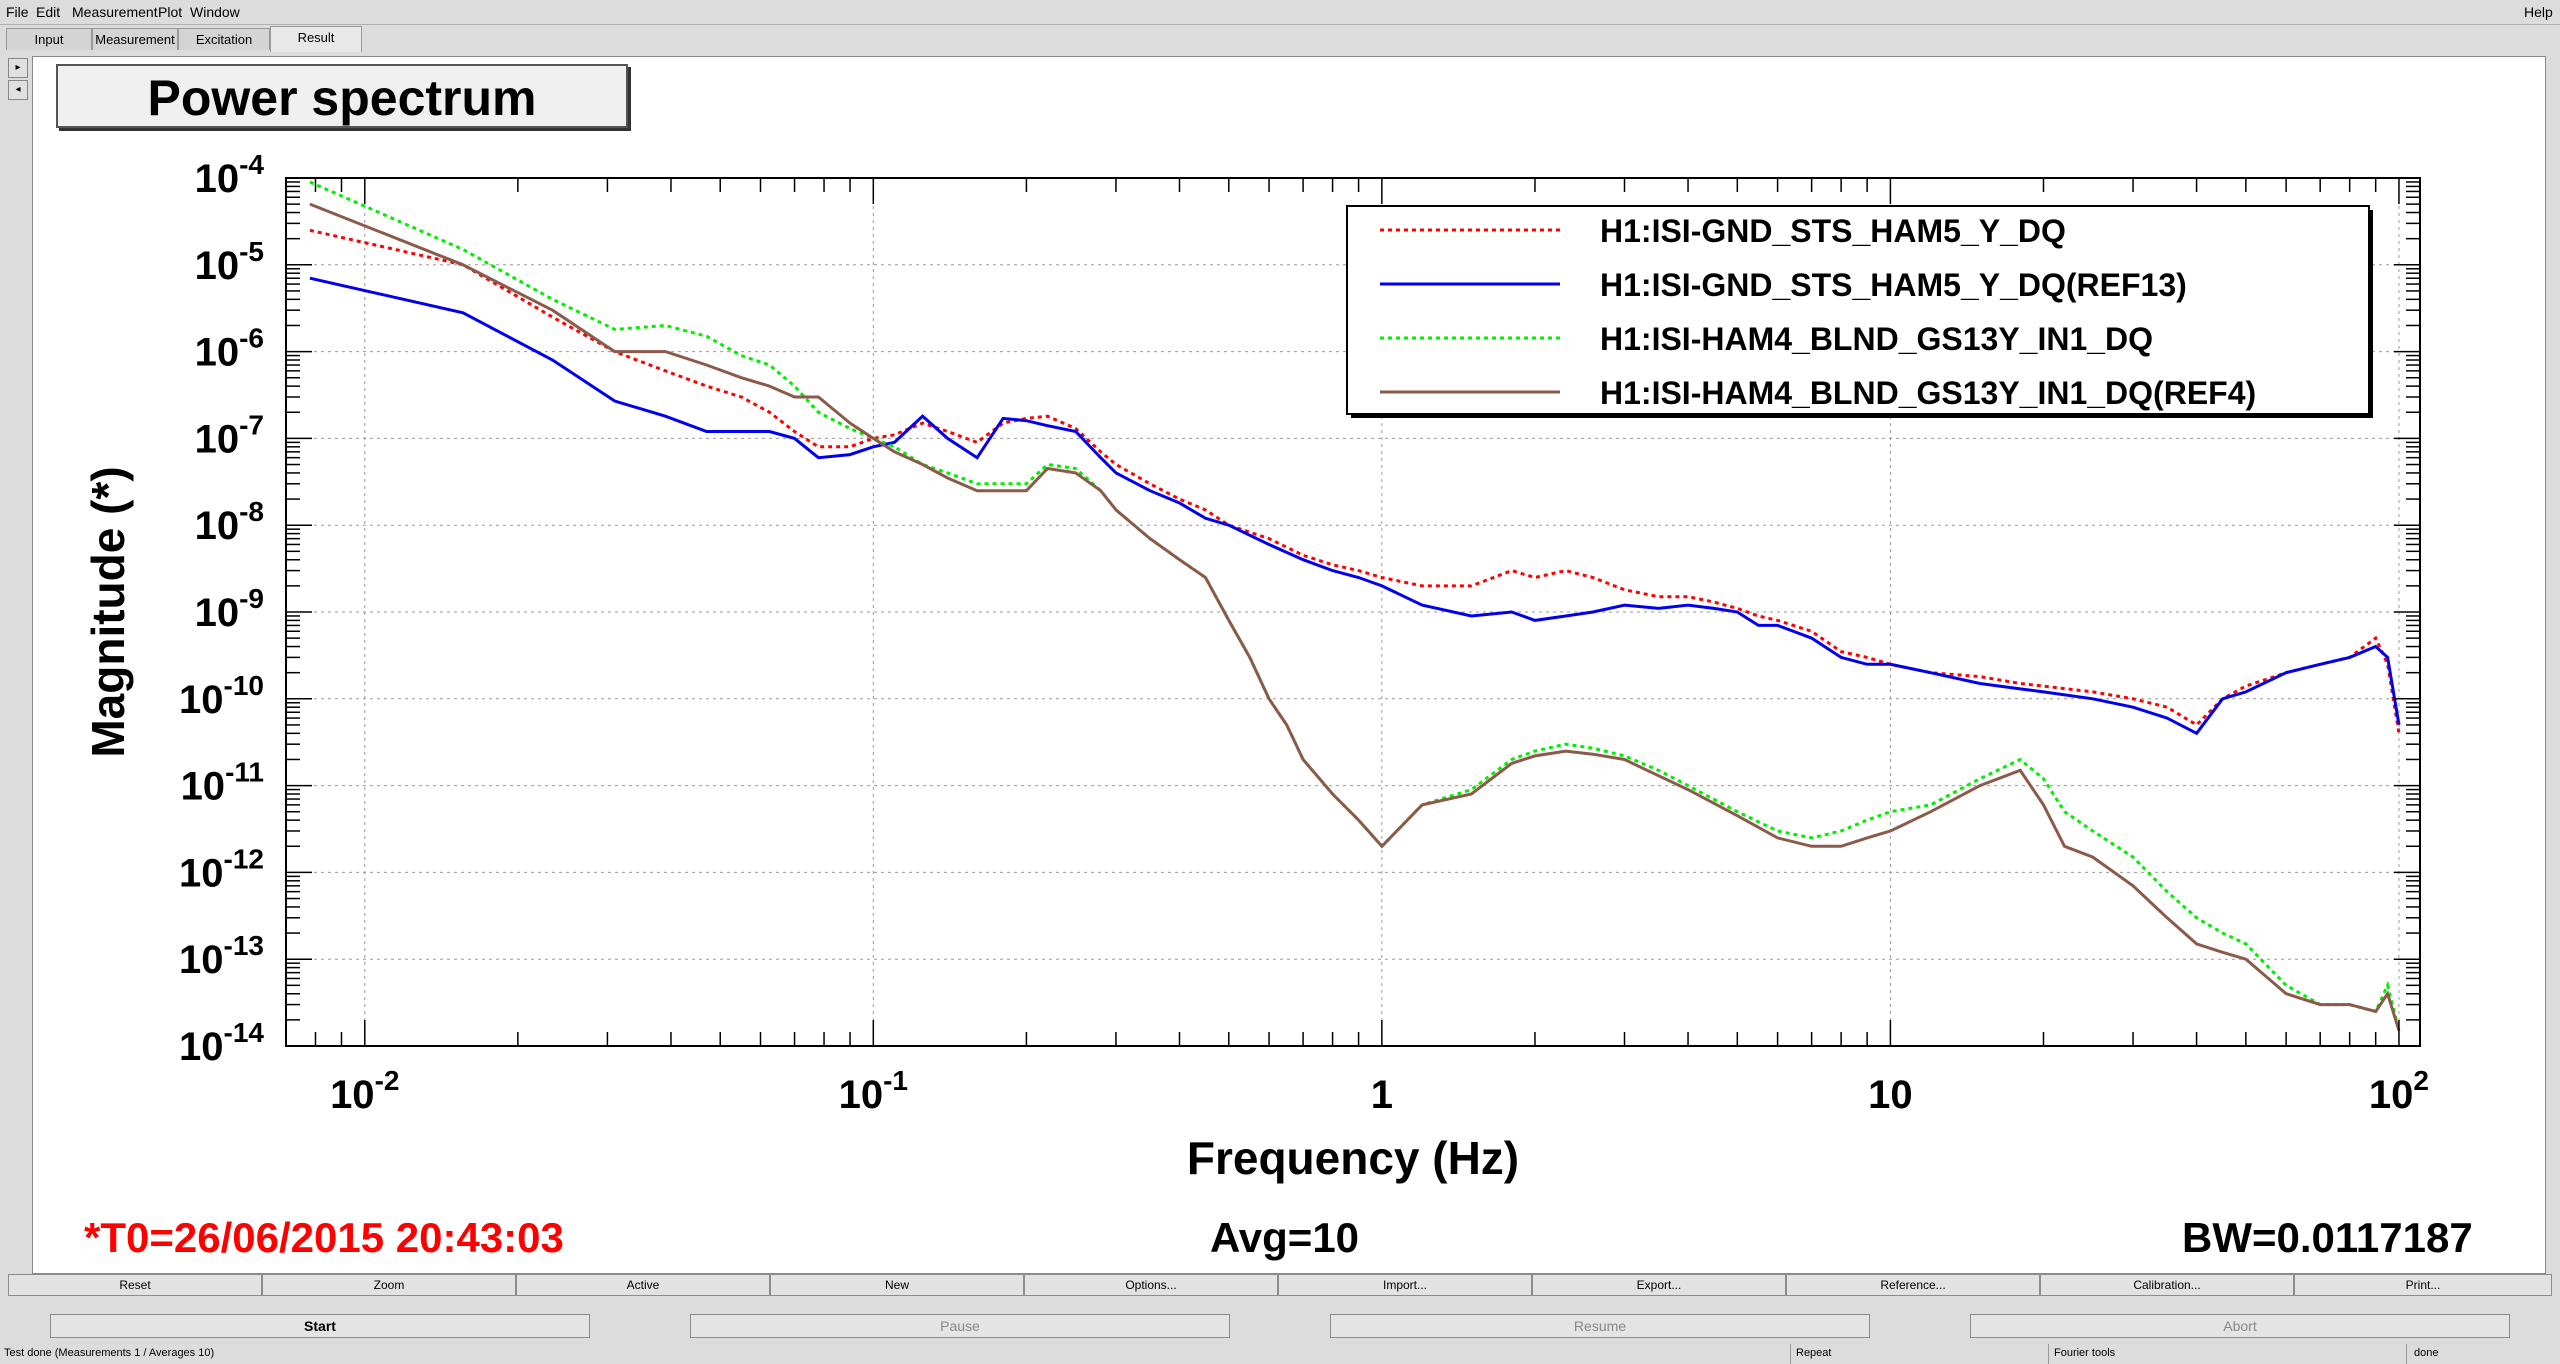  What do you see at coordinates (1600, 1326) in the screenshot?
I see `resume-button: Resume` at bounding box center [1600, 1326].